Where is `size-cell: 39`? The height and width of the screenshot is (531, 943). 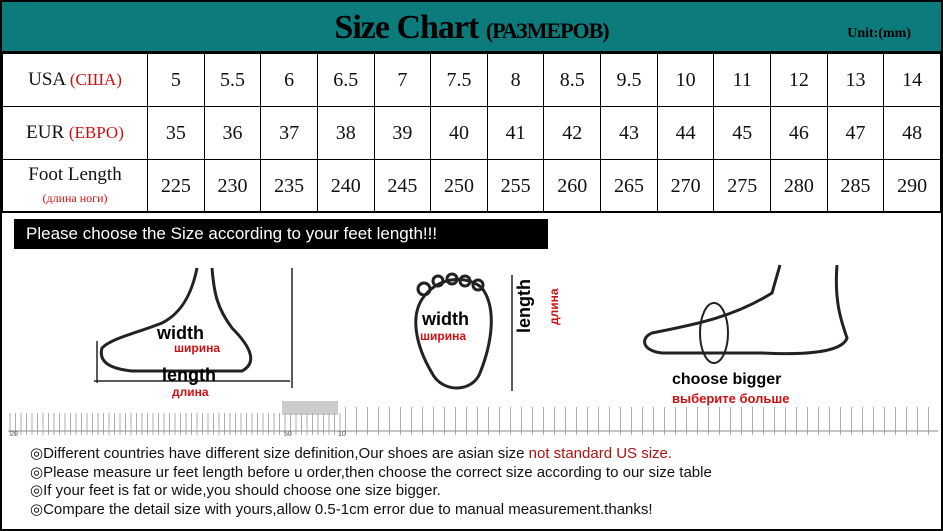
size-cell: 39 is located at coordinates (402, 133).